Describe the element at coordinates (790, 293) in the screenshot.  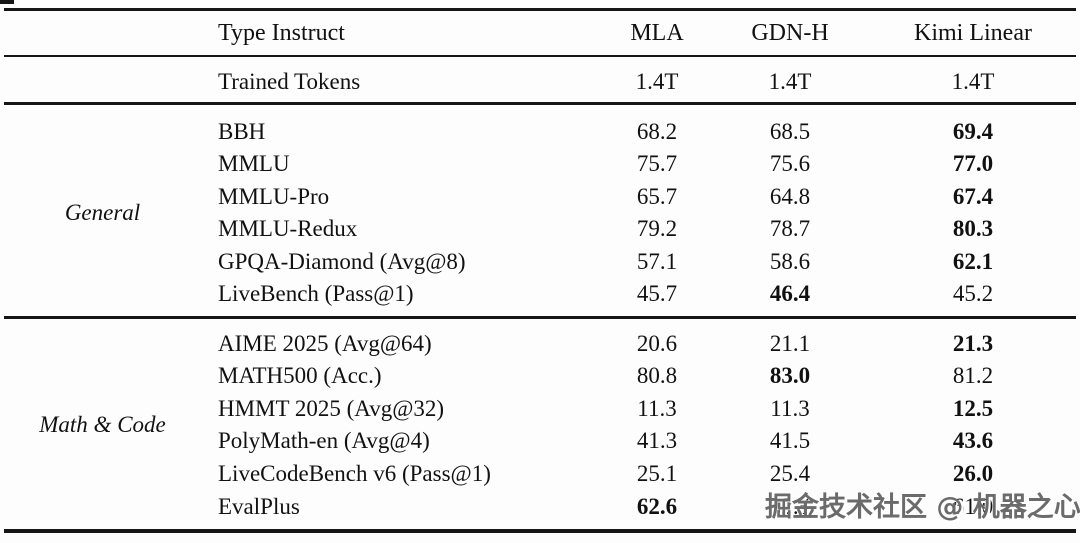
I see `gdnh-value: 46.4` at that location.